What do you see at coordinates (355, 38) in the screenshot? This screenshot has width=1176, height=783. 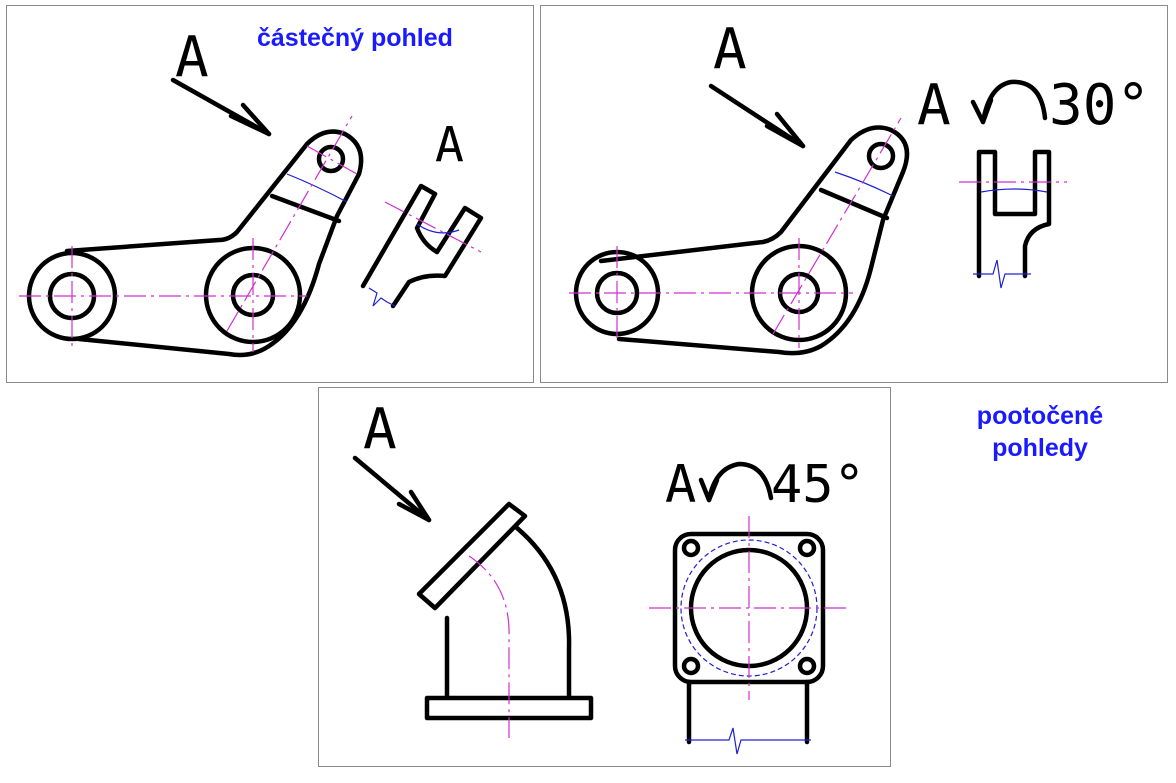 I see `partial-view-label: částečný pohled` at bounding box center [355, 38].